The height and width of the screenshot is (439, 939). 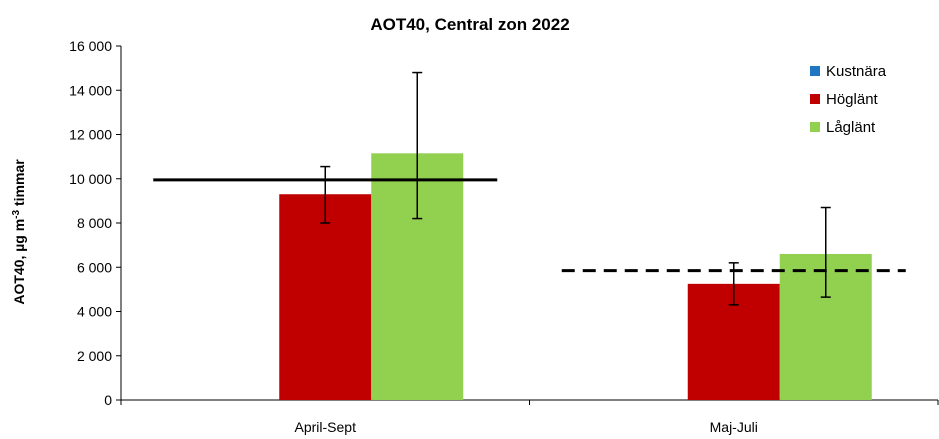 What do you see at coordinates (90, 46) in the screenshot?
I see `y-tick-label: 16 000` at bounding box center [90, 46].